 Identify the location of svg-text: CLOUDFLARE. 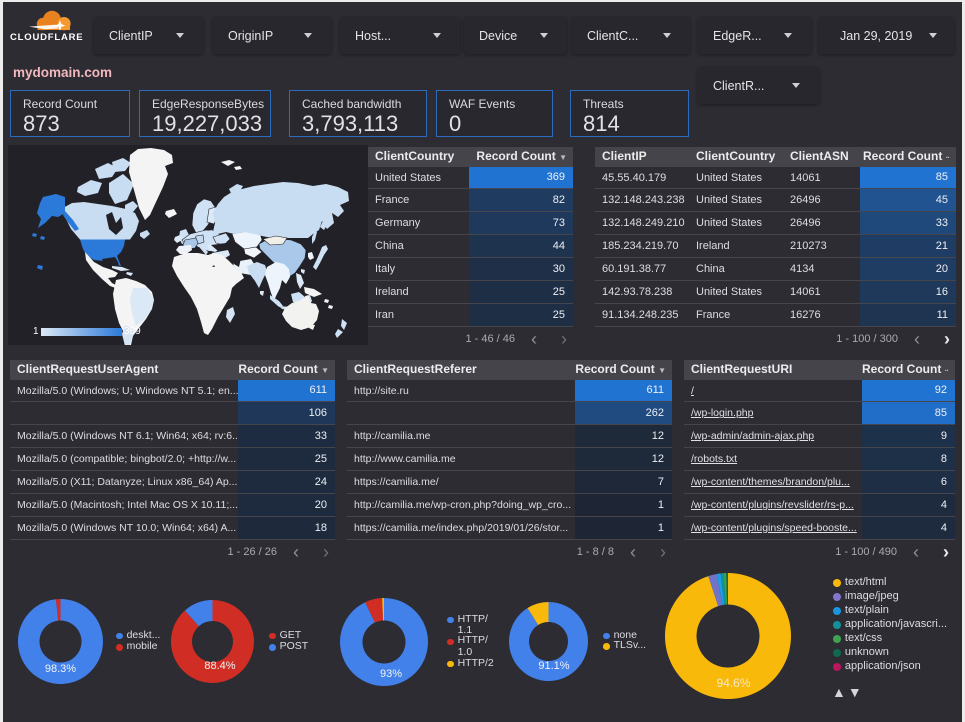
(46, 37).